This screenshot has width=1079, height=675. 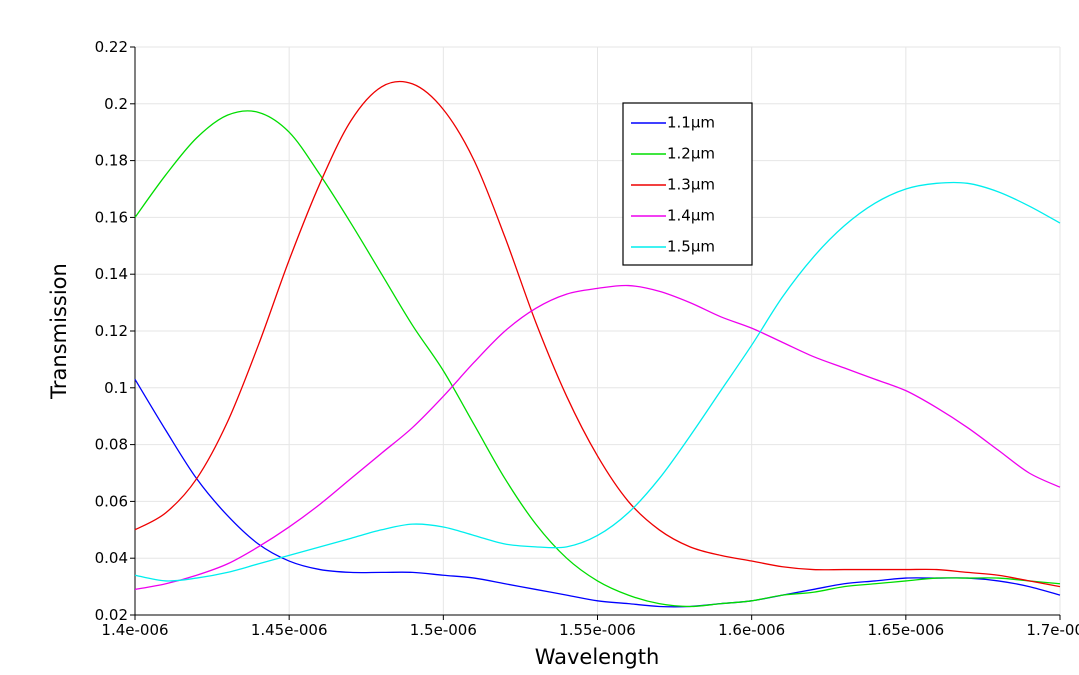 What do you see at coordinates (691, 247) in the screenshot?
I see `legend-label: 1.5µm` at bounding box center [691, 247].